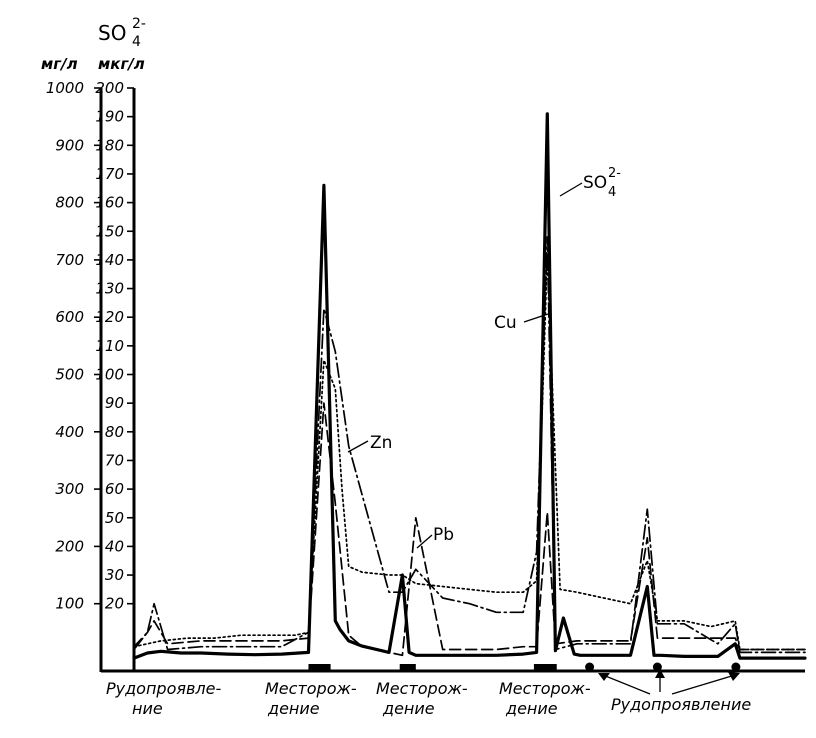  I want to click on left-axis-unit: мг/л, so click(59, 64).